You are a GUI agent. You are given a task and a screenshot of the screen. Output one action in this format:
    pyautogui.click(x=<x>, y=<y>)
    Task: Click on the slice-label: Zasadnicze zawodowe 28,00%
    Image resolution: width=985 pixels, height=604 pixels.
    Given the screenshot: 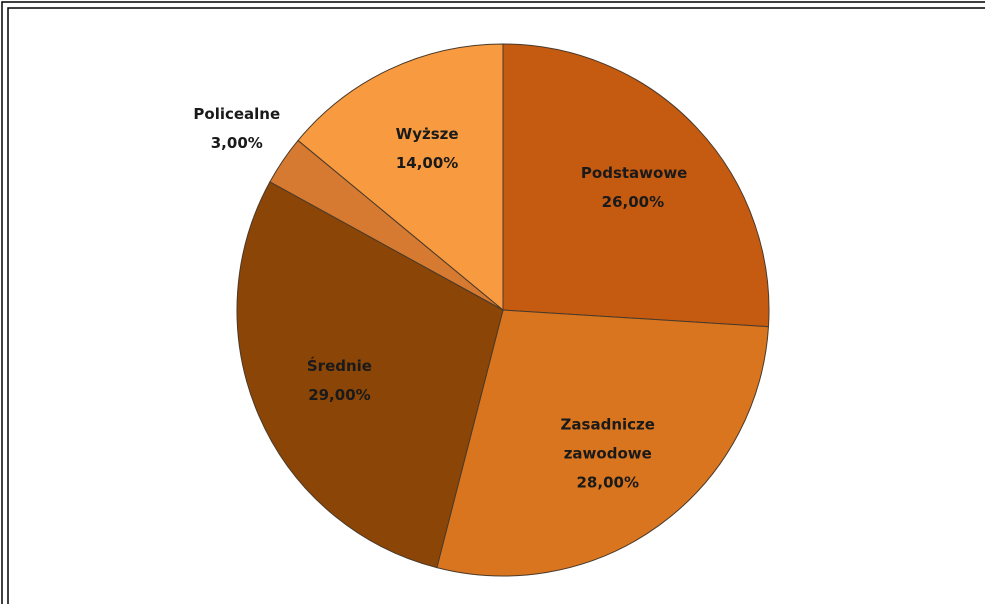 What is the action you would take?
    pyautogui.click(x=608, y=454)
    